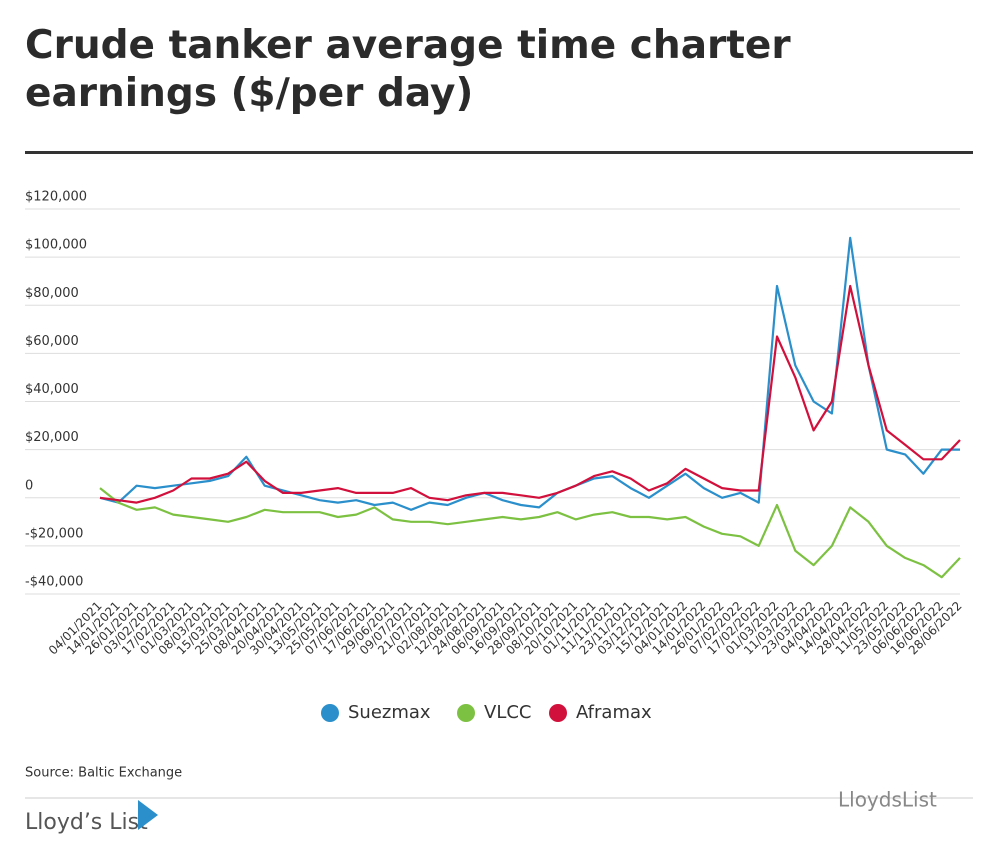  Describe the element at coordinates (499, 152) in the screenshot. I see `divider` at that location.